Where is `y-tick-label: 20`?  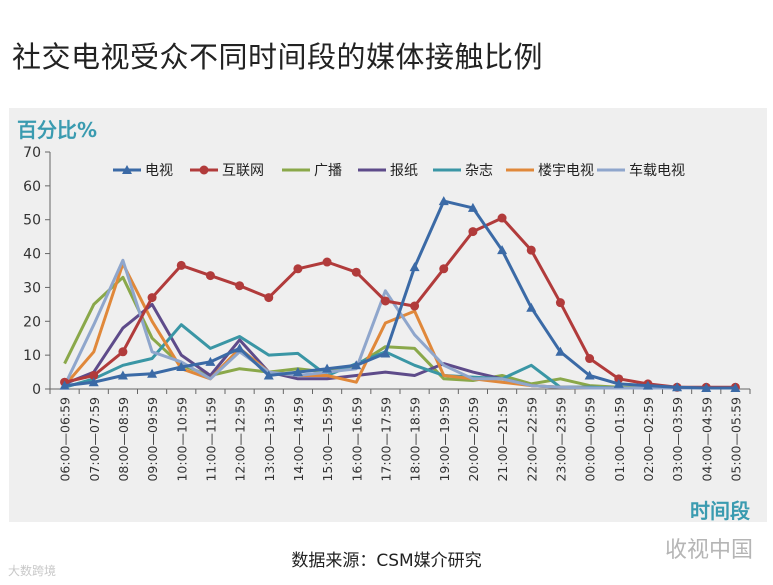
y-tick-label: 20 is located at coordinates (32, 322).